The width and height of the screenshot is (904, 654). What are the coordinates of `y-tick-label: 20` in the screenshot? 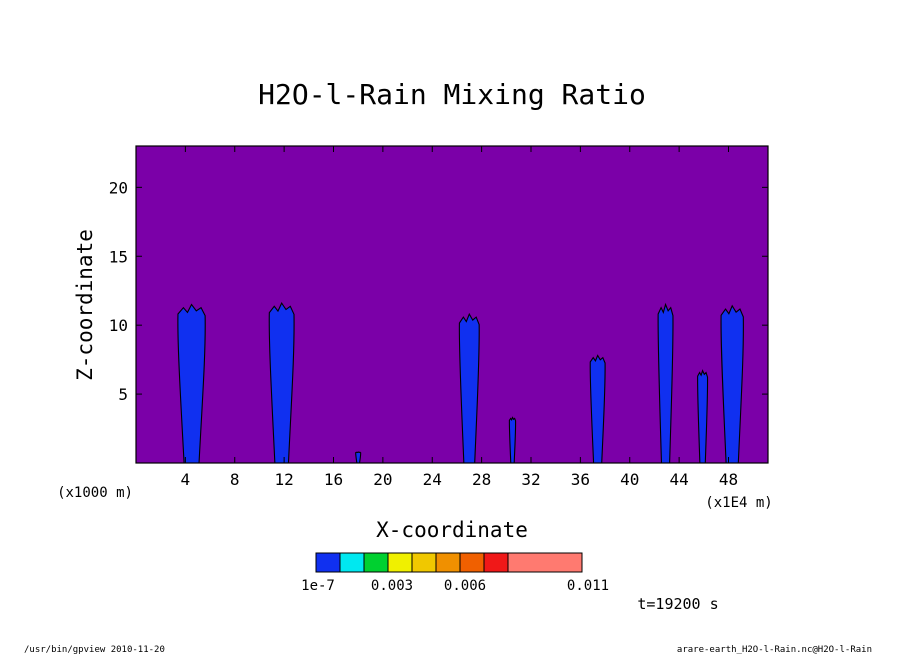 It's located at (118, 187).